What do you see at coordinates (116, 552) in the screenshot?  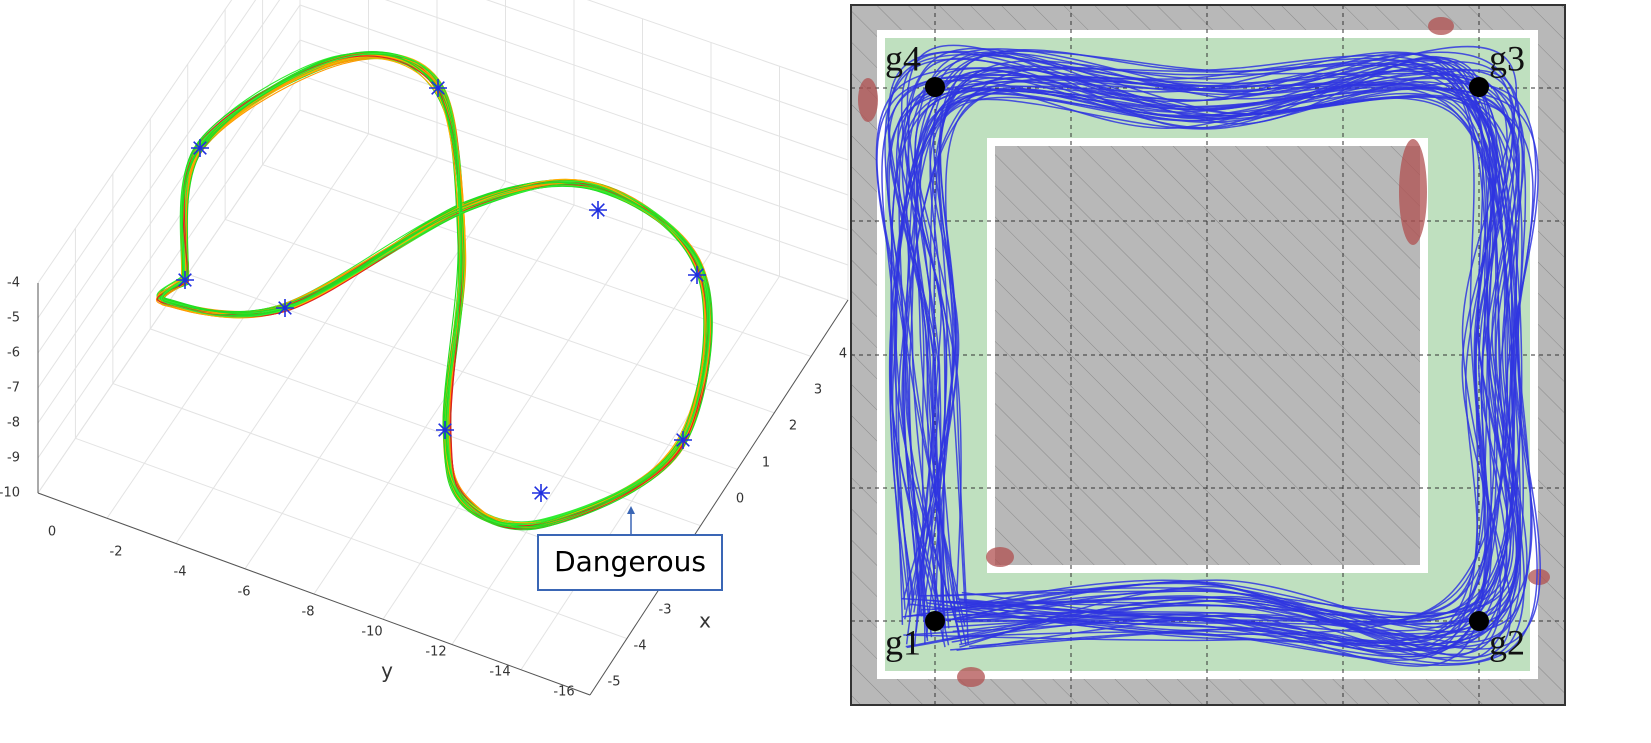 I see `y-tick-label: -2` at bounding box center [116, 552].